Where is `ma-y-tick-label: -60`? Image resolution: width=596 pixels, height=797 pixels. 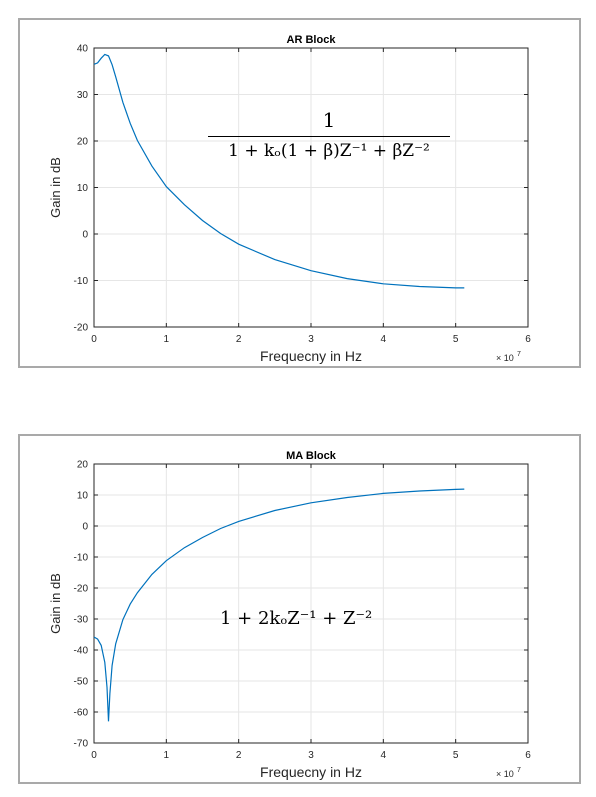
ma-y-tick-label: -60 is located at coordinates (81, 713).